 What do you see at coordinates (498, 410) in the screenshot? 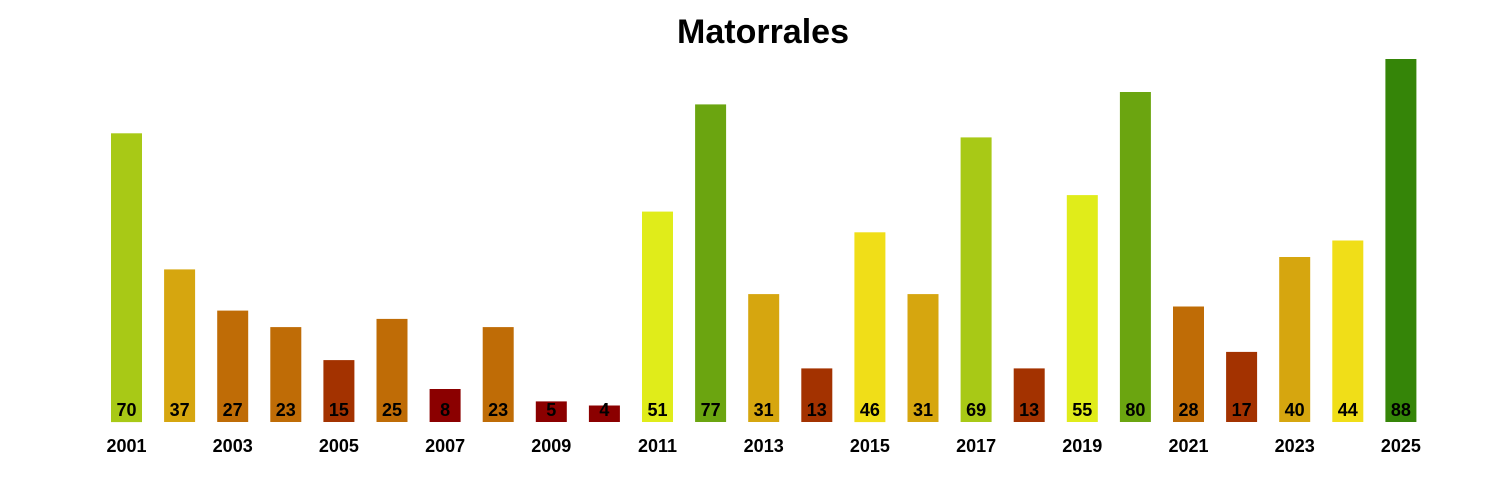
I see `value-label-2008: 23` at bounding box center [498, 410].